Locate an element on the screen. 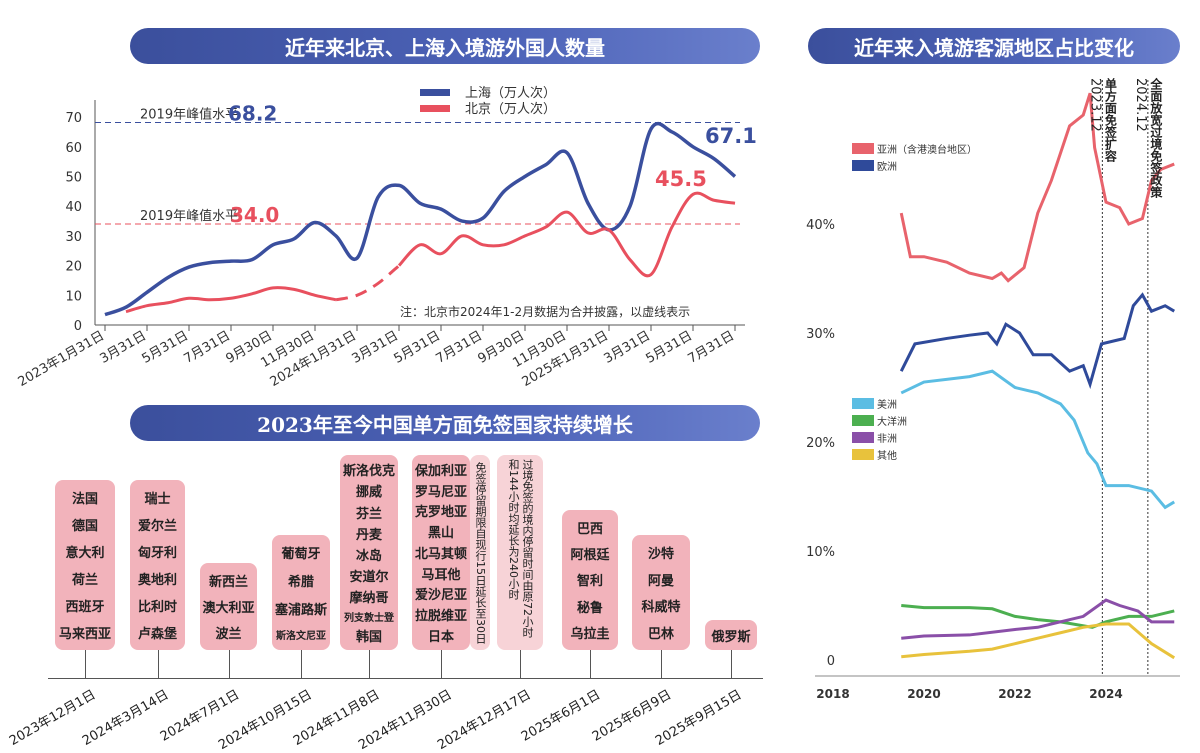 This screenshot has width=1200, height=753. country-name: 匈牙利 is located at coordinates (157, 553).